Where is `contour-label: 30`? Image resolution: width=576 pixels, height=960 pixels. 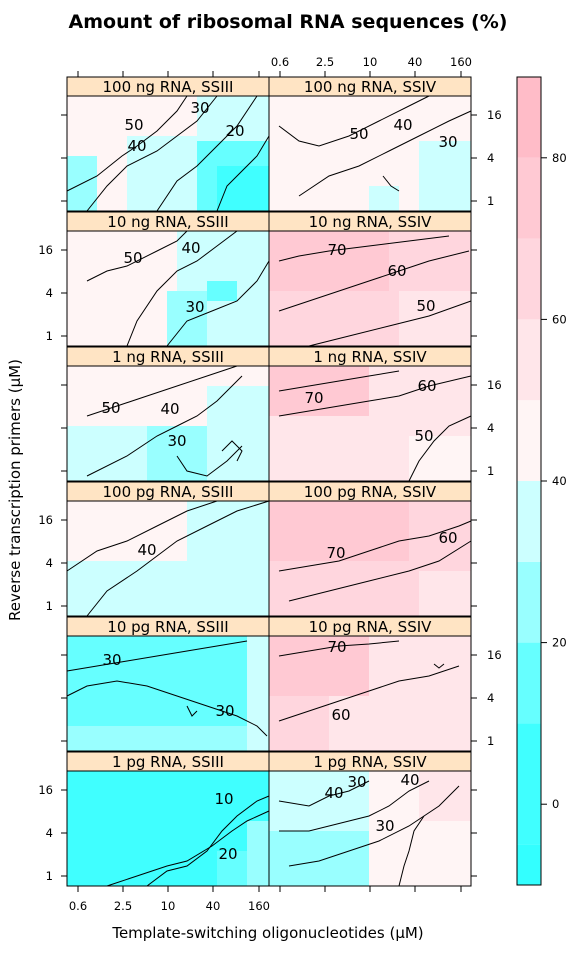 contour-label: 30 is located at coordinates (384, 826).